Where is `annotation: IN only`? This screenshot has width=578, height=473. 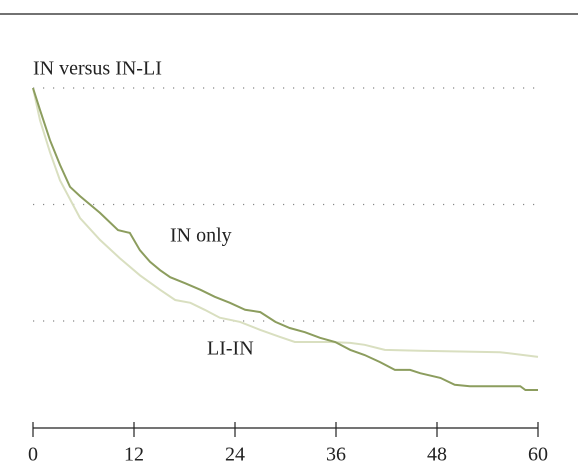 annotation: IN only is located at coordinates (201, 236).